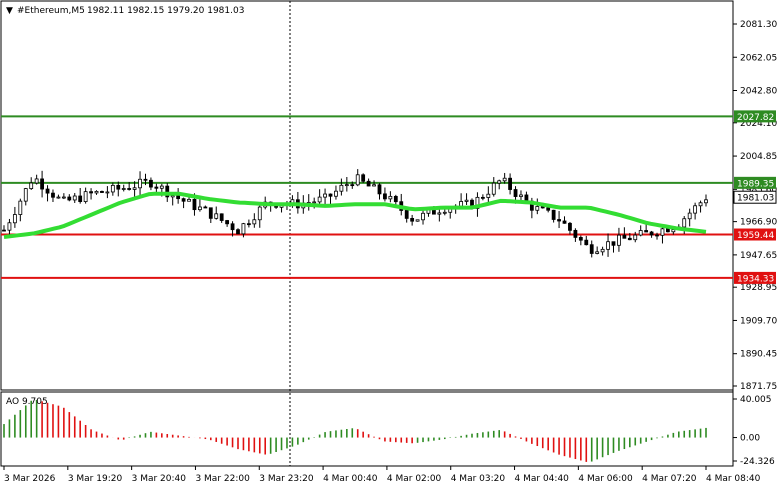 This screenshot has width=781, height=489. What do you see at coordinates (733, 479) in the screenshot?
I see `time-tick-label: 4 Mar 08:40` at bounding box center [733, 479].